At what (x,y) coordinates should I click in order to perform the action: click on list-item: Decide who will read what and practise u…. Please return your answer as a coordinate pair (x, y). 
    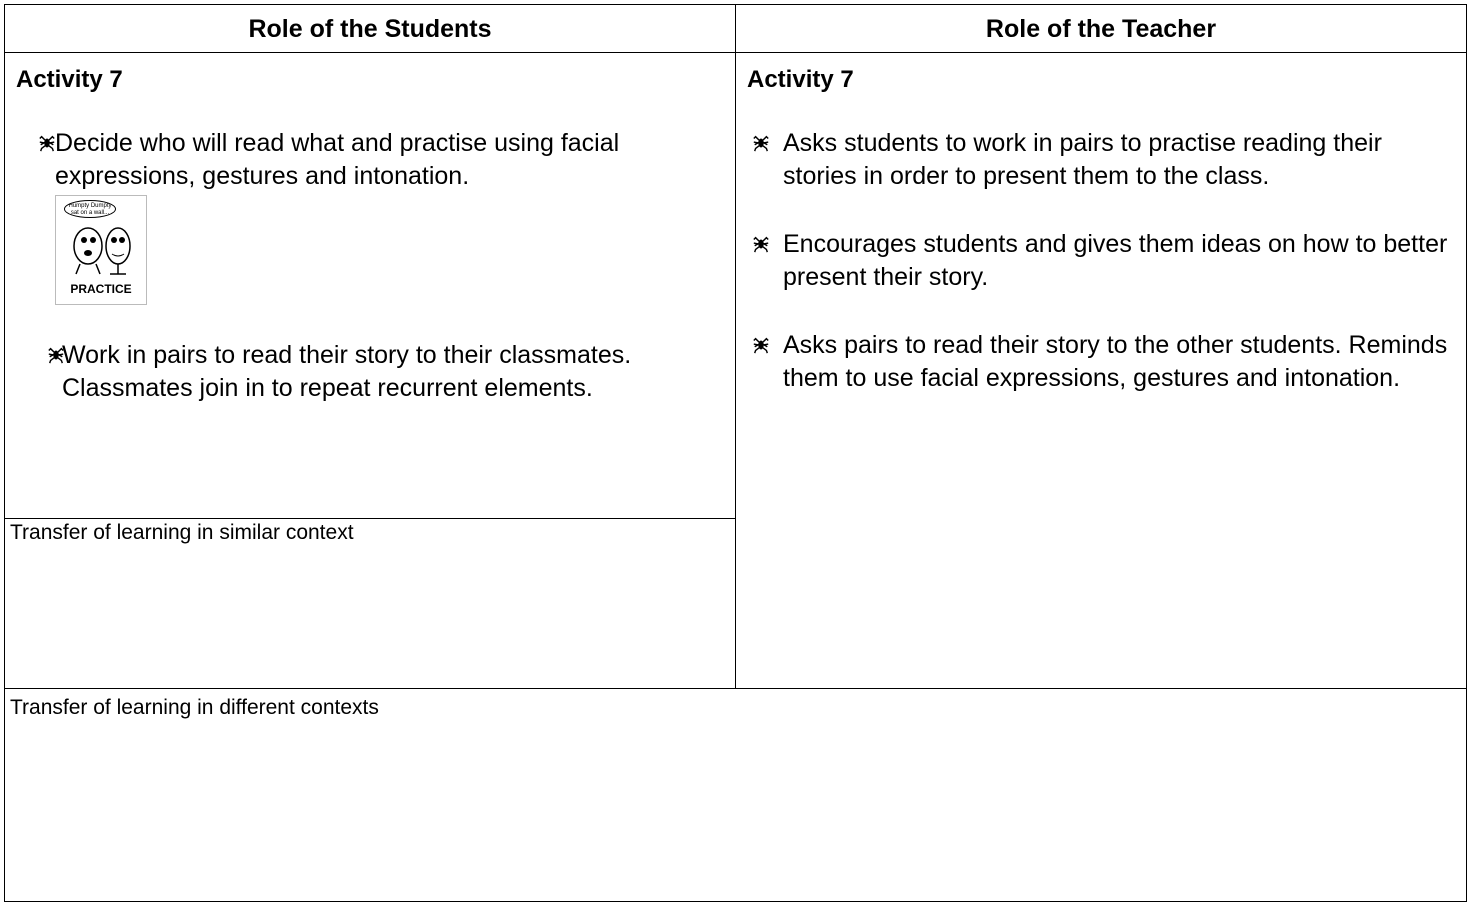
    Looking at the image, I should click on (390, 160).